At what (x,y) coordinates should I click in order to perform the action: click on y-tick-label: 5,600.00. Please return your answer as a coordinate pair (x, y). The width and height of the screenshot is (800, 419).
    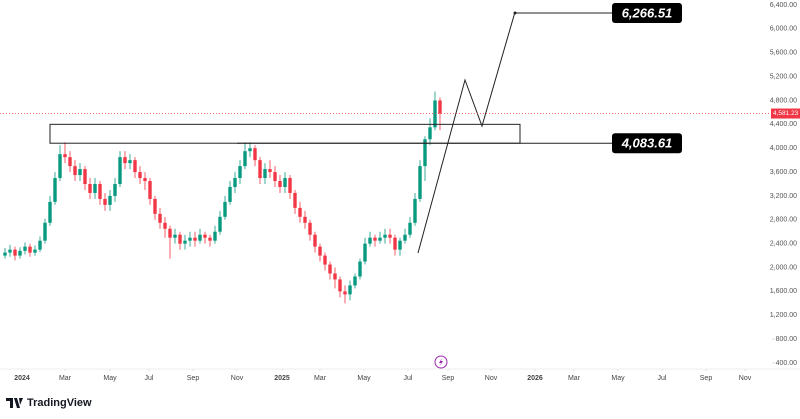
    Looking at the image, I should click on (783, 53).